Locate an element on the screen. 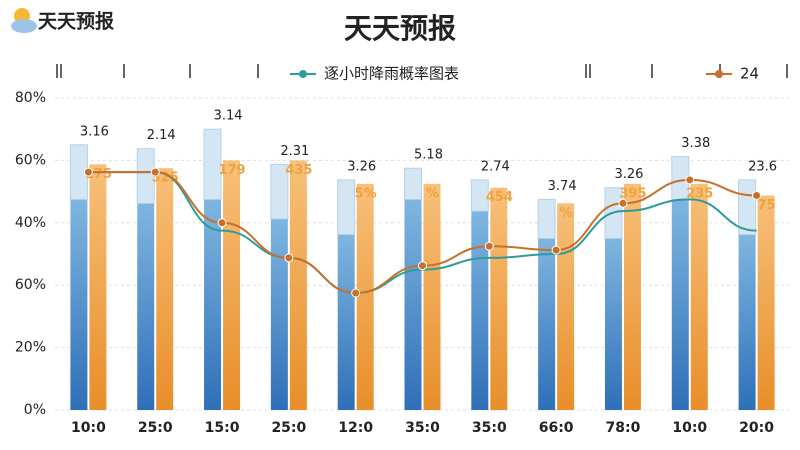 The height and width of the screenshot is (450, 800). top-label: 5.18 is located at coordinates (428, 155).